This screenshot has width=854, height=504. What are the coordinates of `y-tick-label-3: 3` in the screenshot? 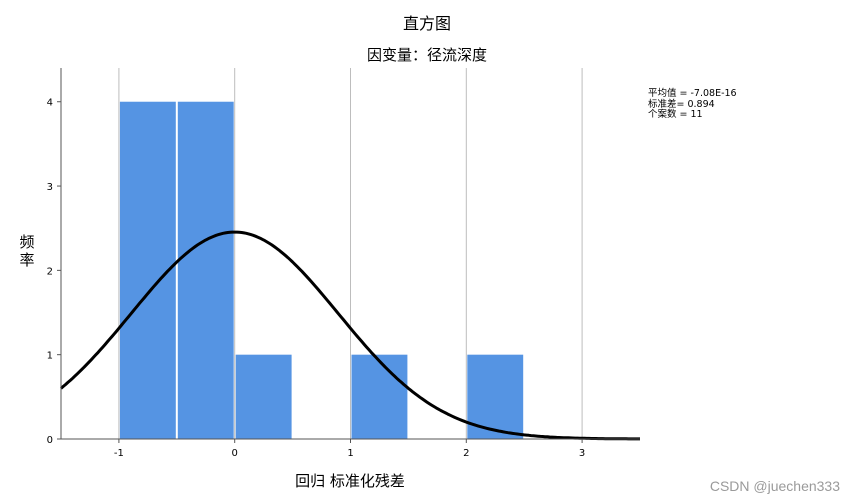 It's located at (50, 187).